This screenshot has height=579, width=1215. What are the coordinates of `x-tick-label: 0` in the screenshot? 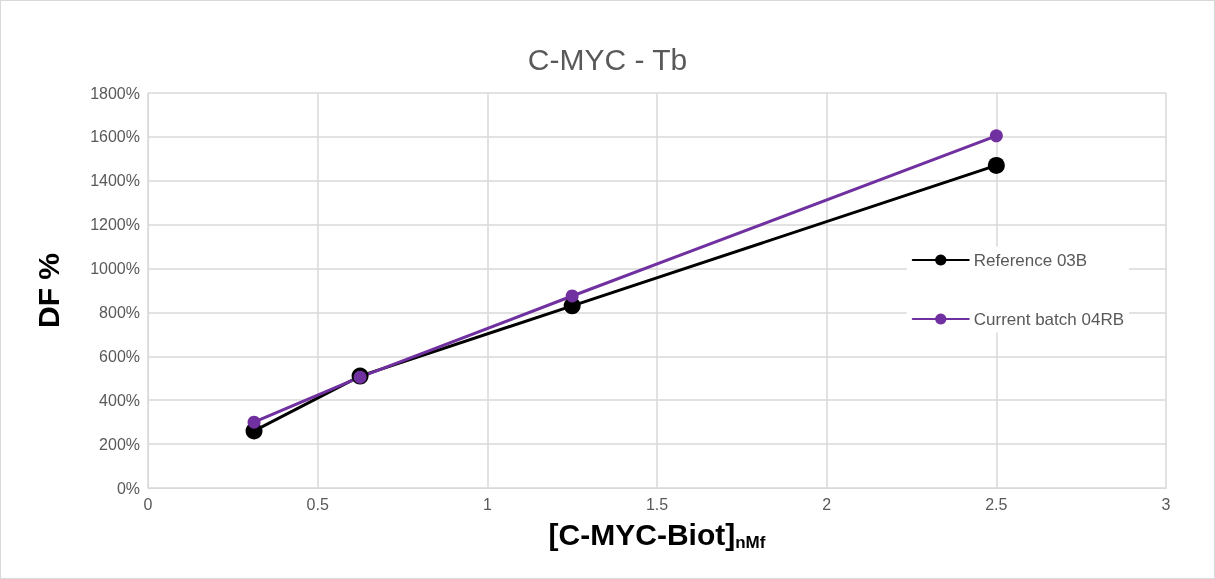 It's located at (148, 504).